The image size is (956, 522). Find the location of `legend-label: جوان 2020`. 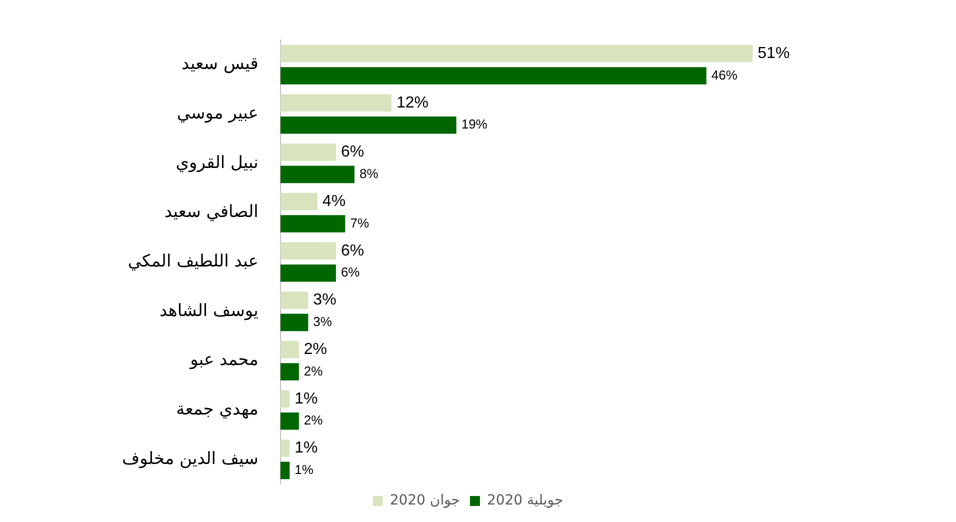

legend-label: جوان 2020 is located at coordinates (425, 500).